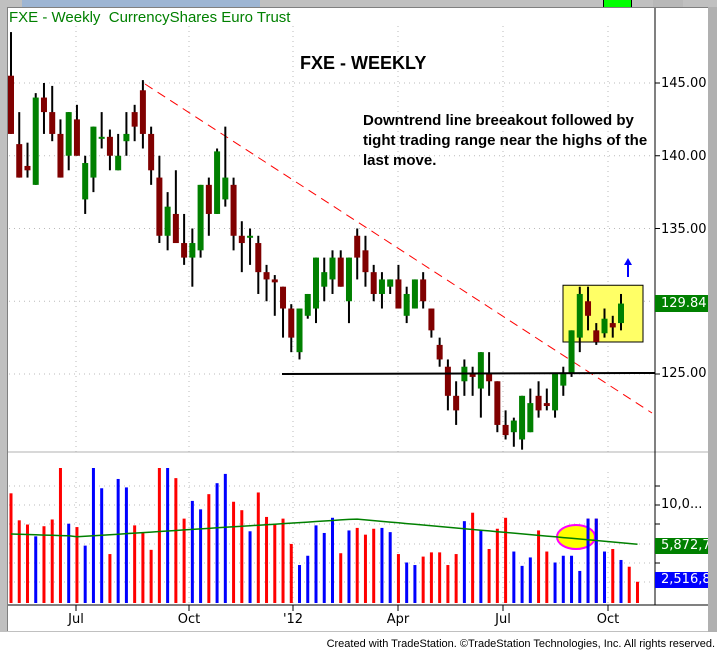  Describe the element at coordinates (628, 261) in the screenshot. I see `up-arrow-icon` at that location.